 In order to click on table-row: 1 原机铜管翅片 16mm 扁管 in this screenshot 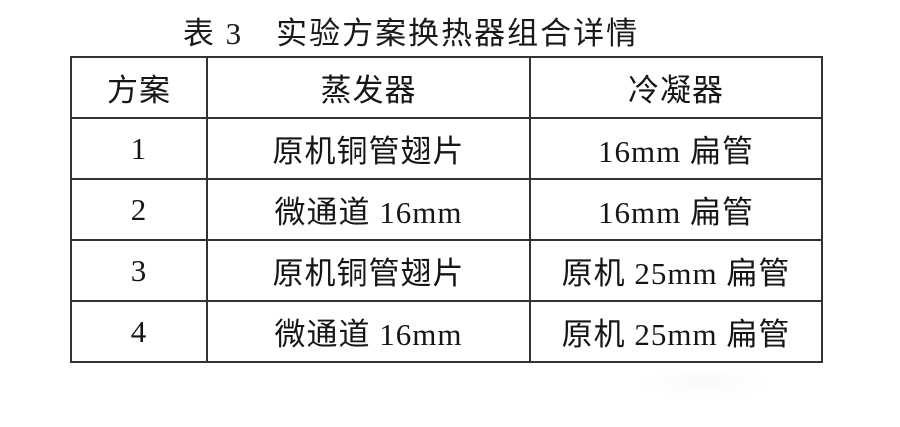, I will do `click(446, 148)`.